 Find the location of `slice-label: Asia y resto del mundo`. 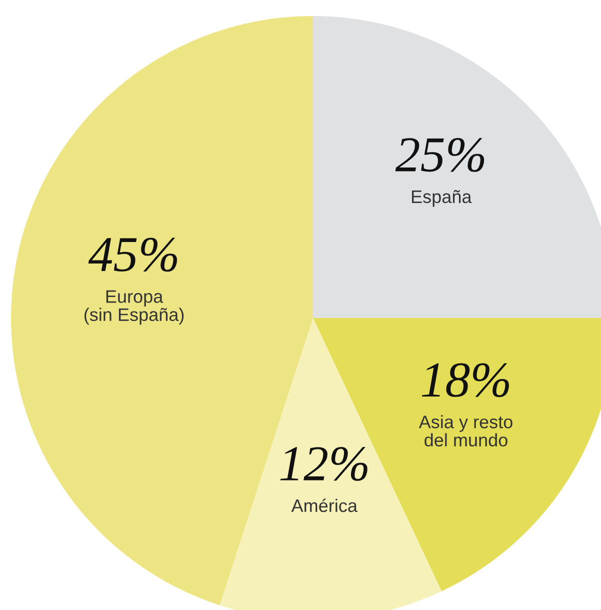

slice-label: Asia y resto del mundo is located at coordinates (465, 430).